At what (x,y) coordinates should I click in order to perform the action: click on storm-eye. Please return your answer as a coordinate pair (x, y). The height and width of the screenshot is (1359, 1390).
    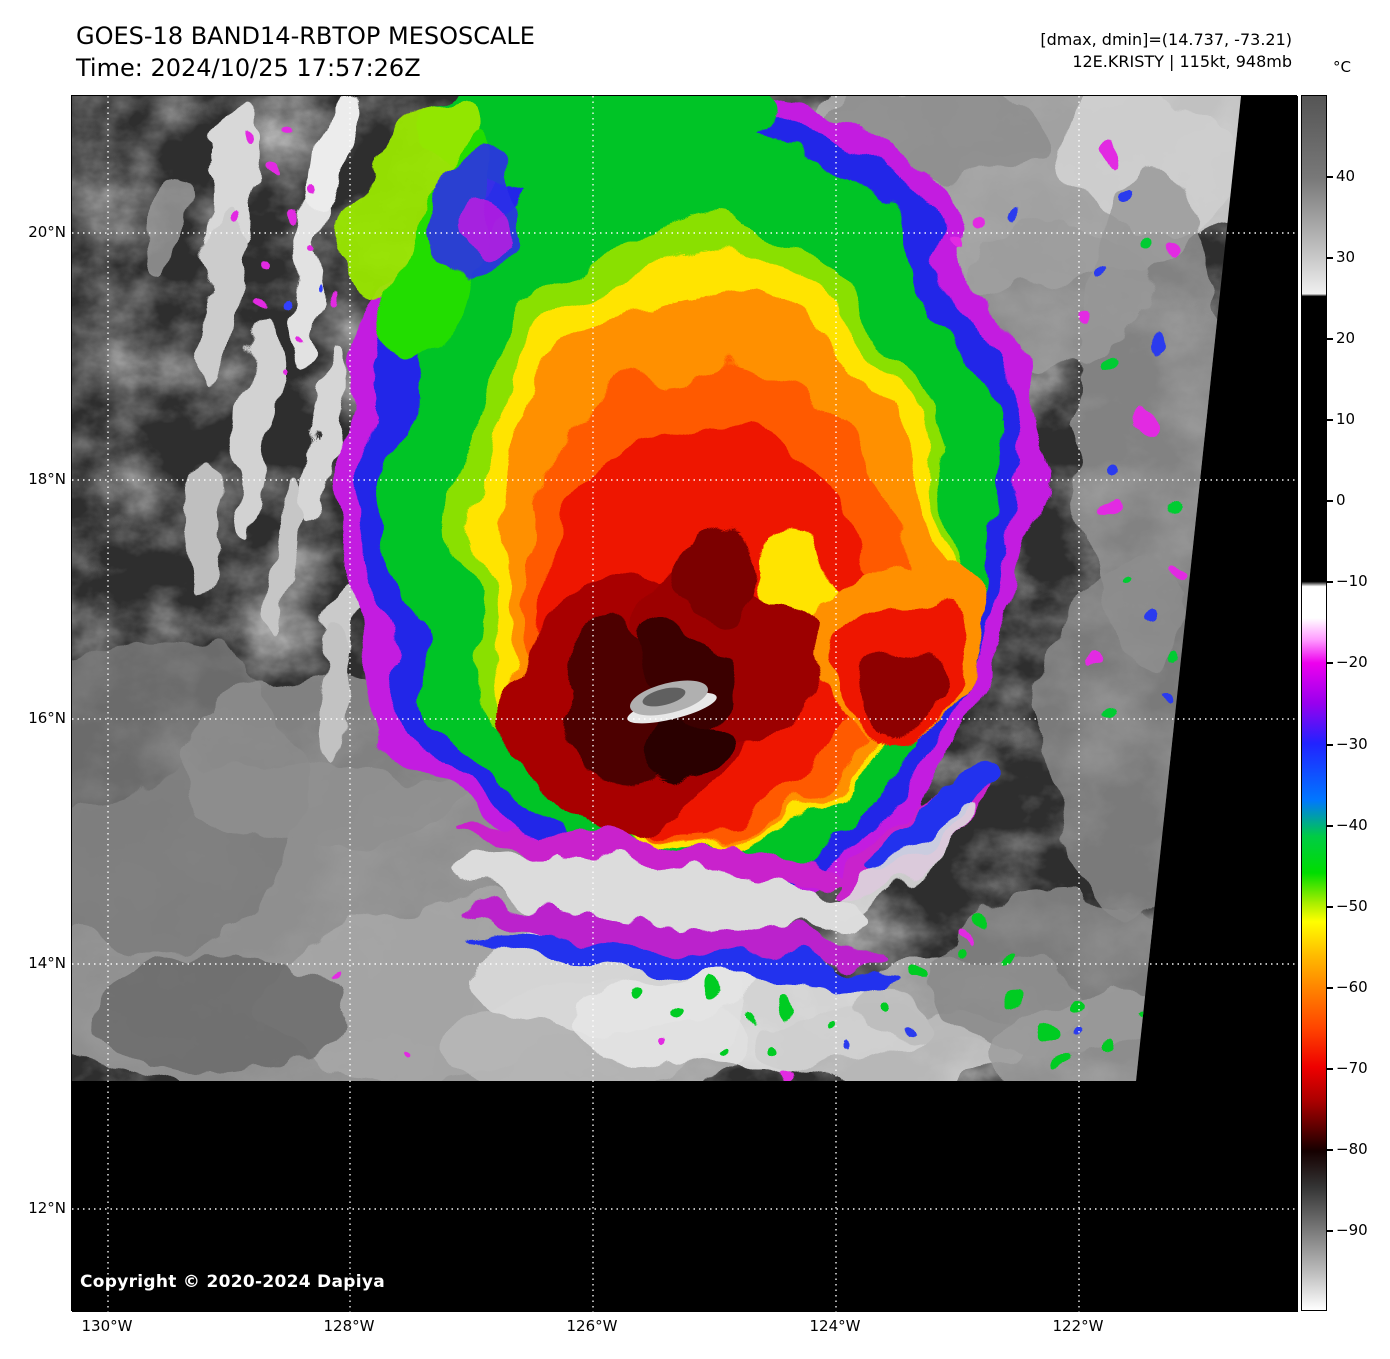
    Looking at the image, I should click on (672, 702).